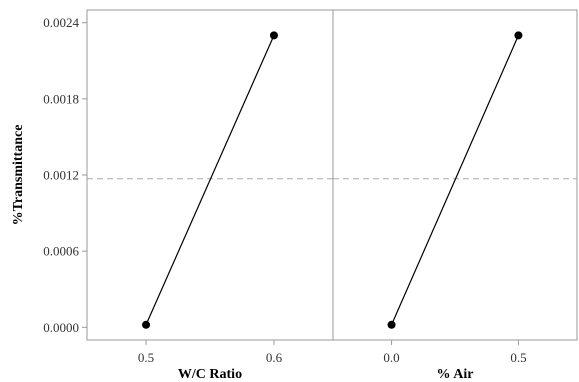  I want to click on y-tick-label: 0.0018, so click(61, 98).